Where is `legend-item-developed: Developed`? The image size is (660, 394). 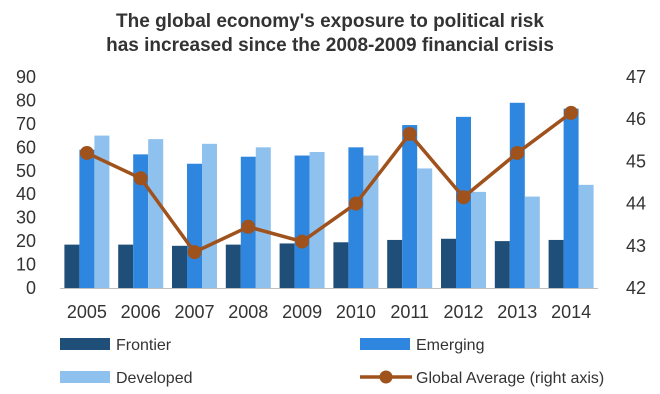 legend-item-developed: Developed is located at coordinates (126, 378).